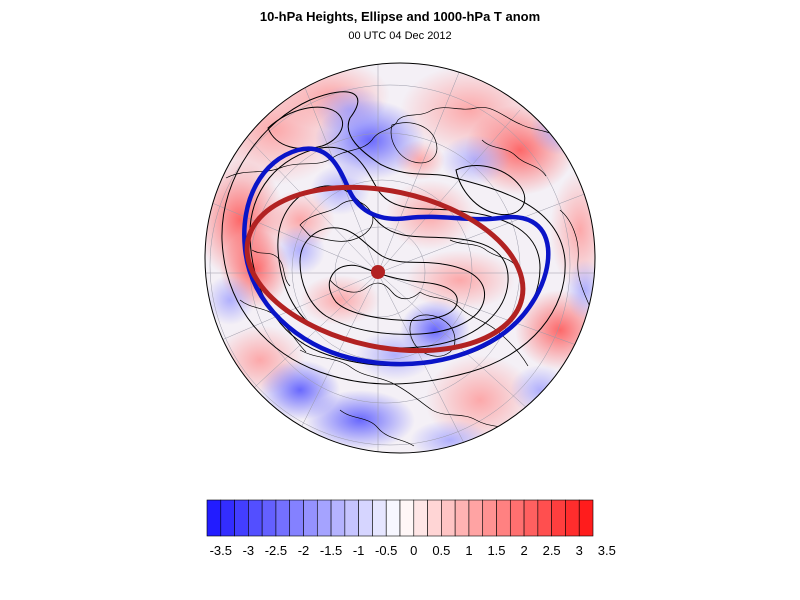 This screenshot has height=600, width=800. What do you see at coordinates (496, 550) in the screenshot?
I see `colorbar-tick-label: 1.5` at bounding box center [496, 550].